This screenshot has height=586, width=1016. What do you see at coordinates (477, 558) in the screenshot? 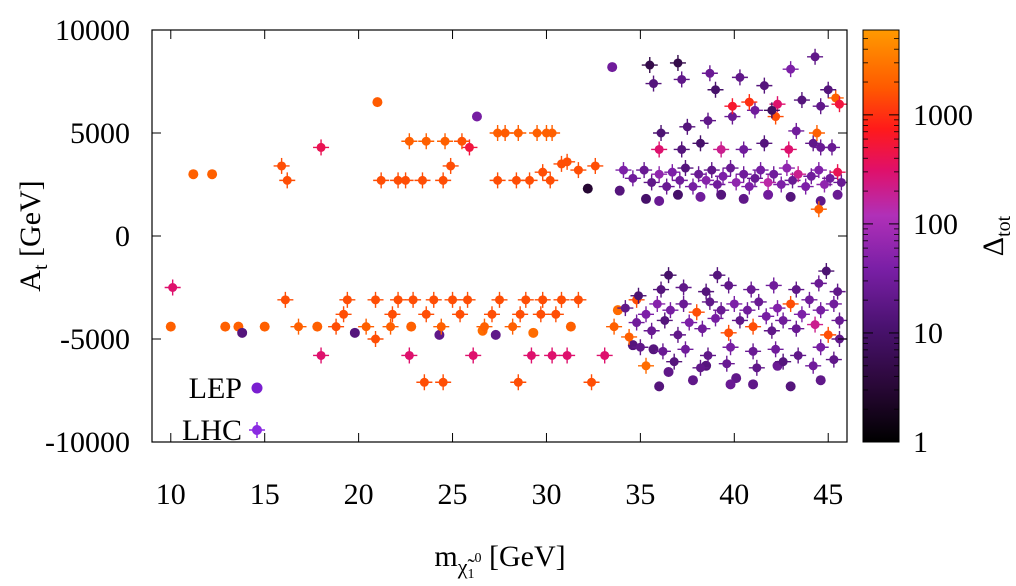
I see `x-axis-superscript: 0` at bounding box center [477, 558].